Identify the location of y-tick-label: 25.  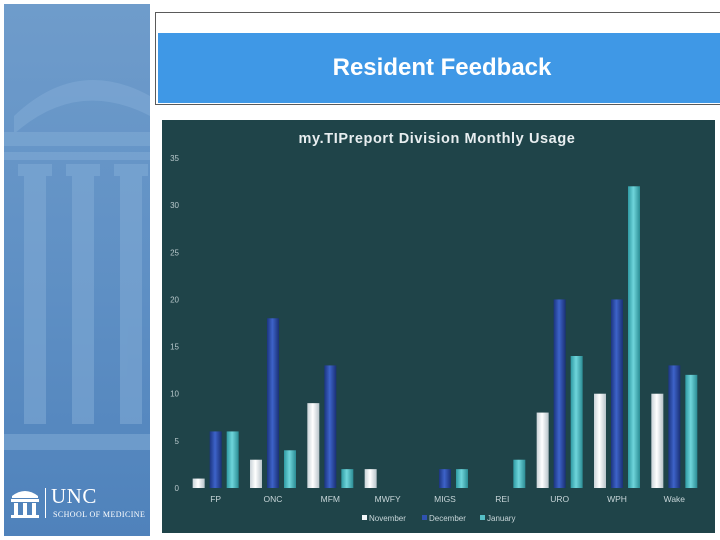
(174, 252).